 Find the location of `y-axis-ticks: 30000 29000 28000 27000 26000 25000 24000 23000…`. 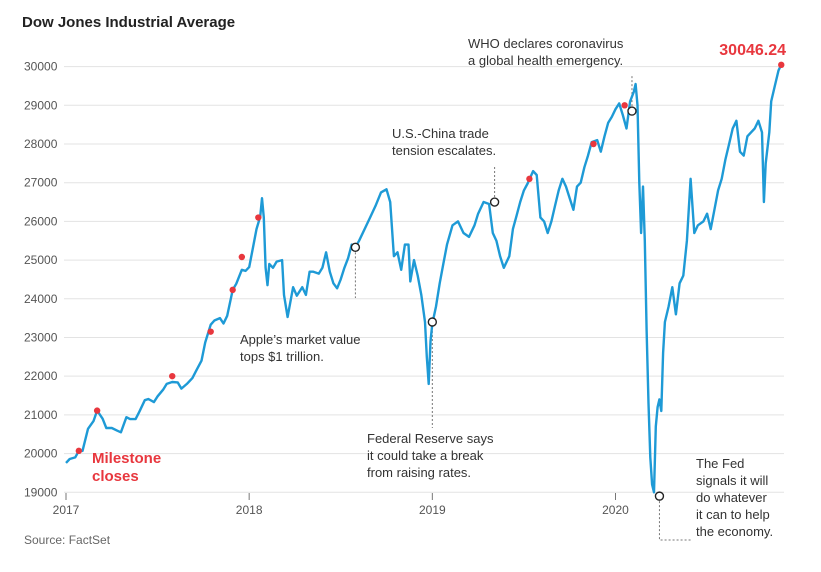

y-axis-ticks: 30000 29000 28000 27000 26000 25000 24000 23000… is located at coordinates (41, 280).